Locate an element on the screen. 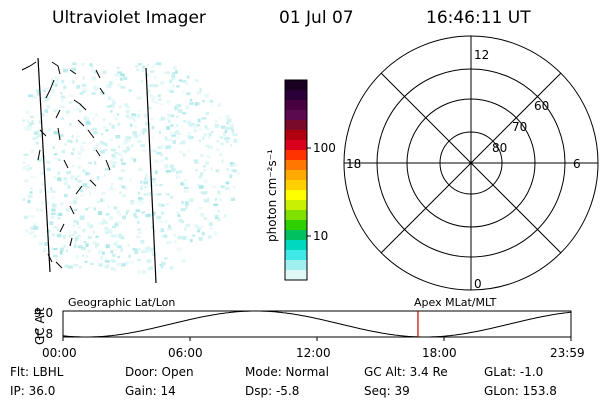  mlt-label-18: 18 is located at coordinates (353, 164).